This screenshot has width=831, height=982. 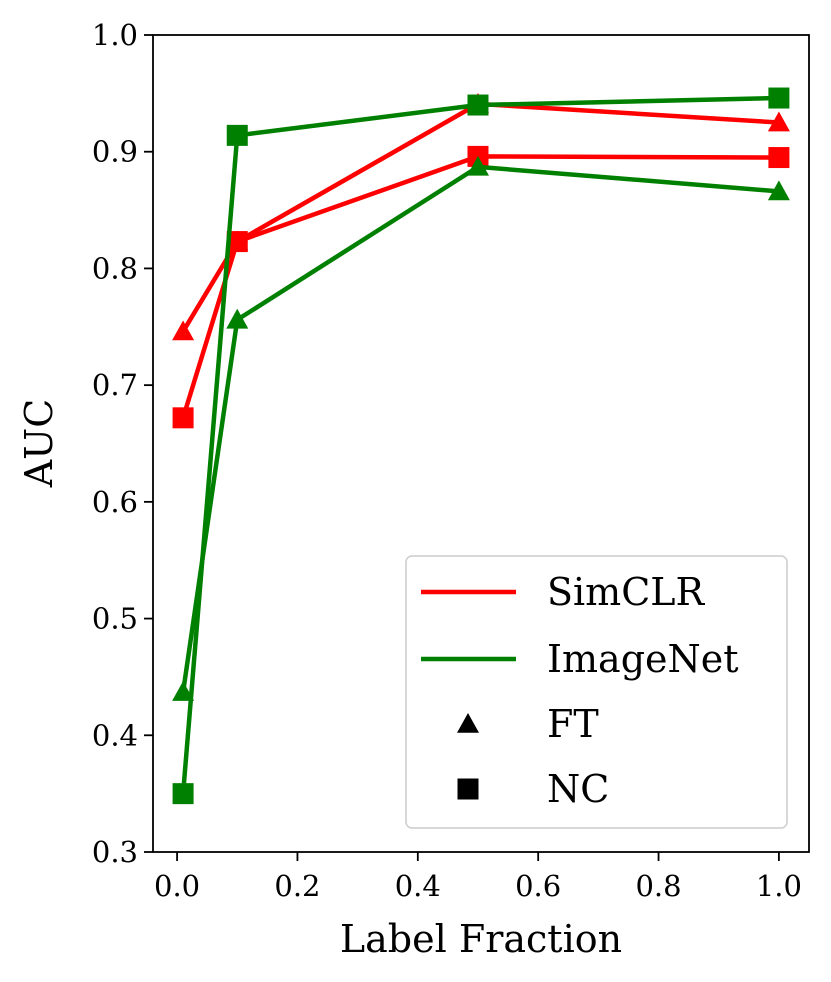 What do you see at coordinates (481, 939) in the screenshot?
I see `x-axis-label: Label Fraction` at bounding box center [481, 939].